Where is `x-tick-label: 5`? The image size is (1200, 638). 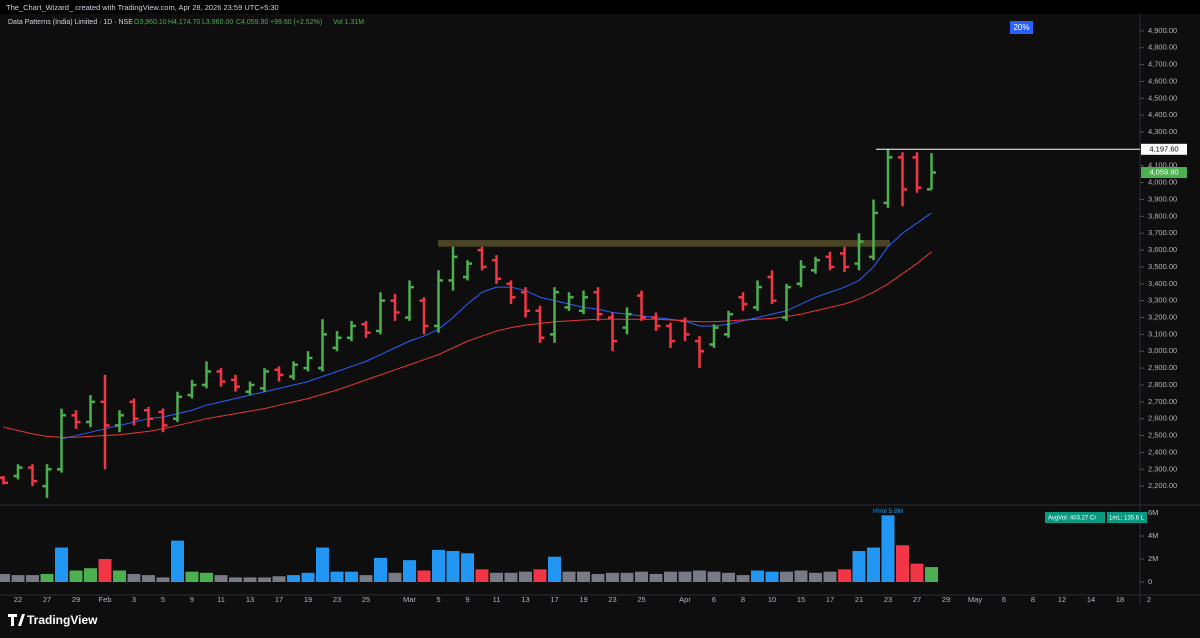
x-tick-label: 5 is located at coordinates (163, 599).